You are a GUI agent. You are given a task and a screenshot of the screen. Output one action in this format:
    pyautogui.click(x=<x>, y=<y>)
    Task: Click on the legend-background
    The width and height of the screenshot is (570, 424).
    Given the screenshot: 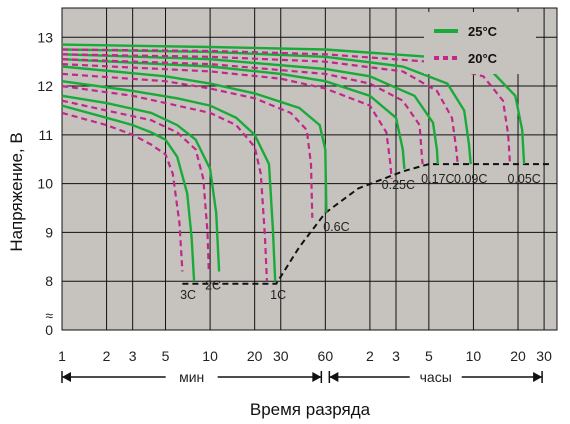 What is the action you would take?
    pyautogui.click(x=480, y=43)
    